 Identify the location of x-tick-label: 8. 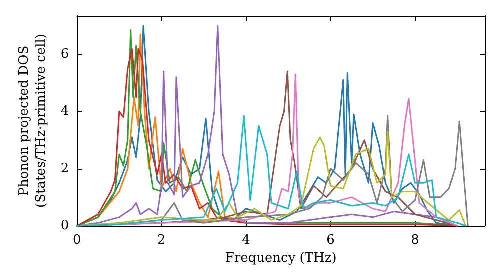
(415, 240).